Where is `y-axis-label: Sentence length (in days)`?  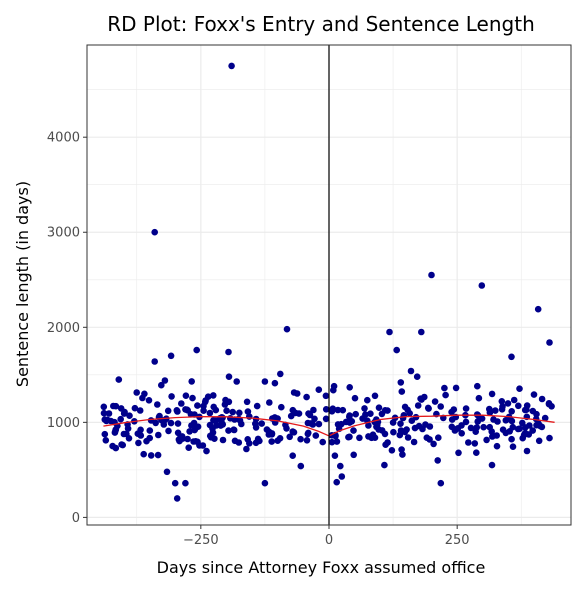
y-axis-label: Sentence length (in days) is located at coordinates (22, 284).